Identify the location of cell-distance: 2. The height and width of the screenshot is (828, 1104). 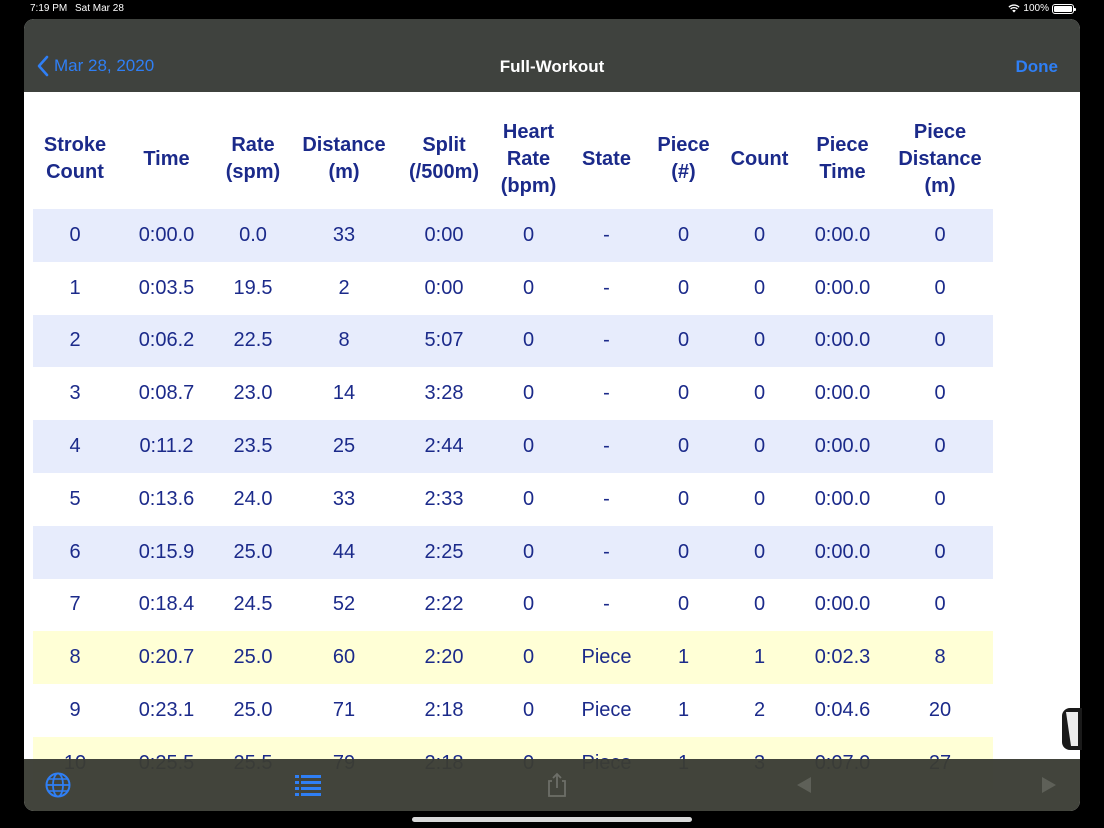
(344, 287).